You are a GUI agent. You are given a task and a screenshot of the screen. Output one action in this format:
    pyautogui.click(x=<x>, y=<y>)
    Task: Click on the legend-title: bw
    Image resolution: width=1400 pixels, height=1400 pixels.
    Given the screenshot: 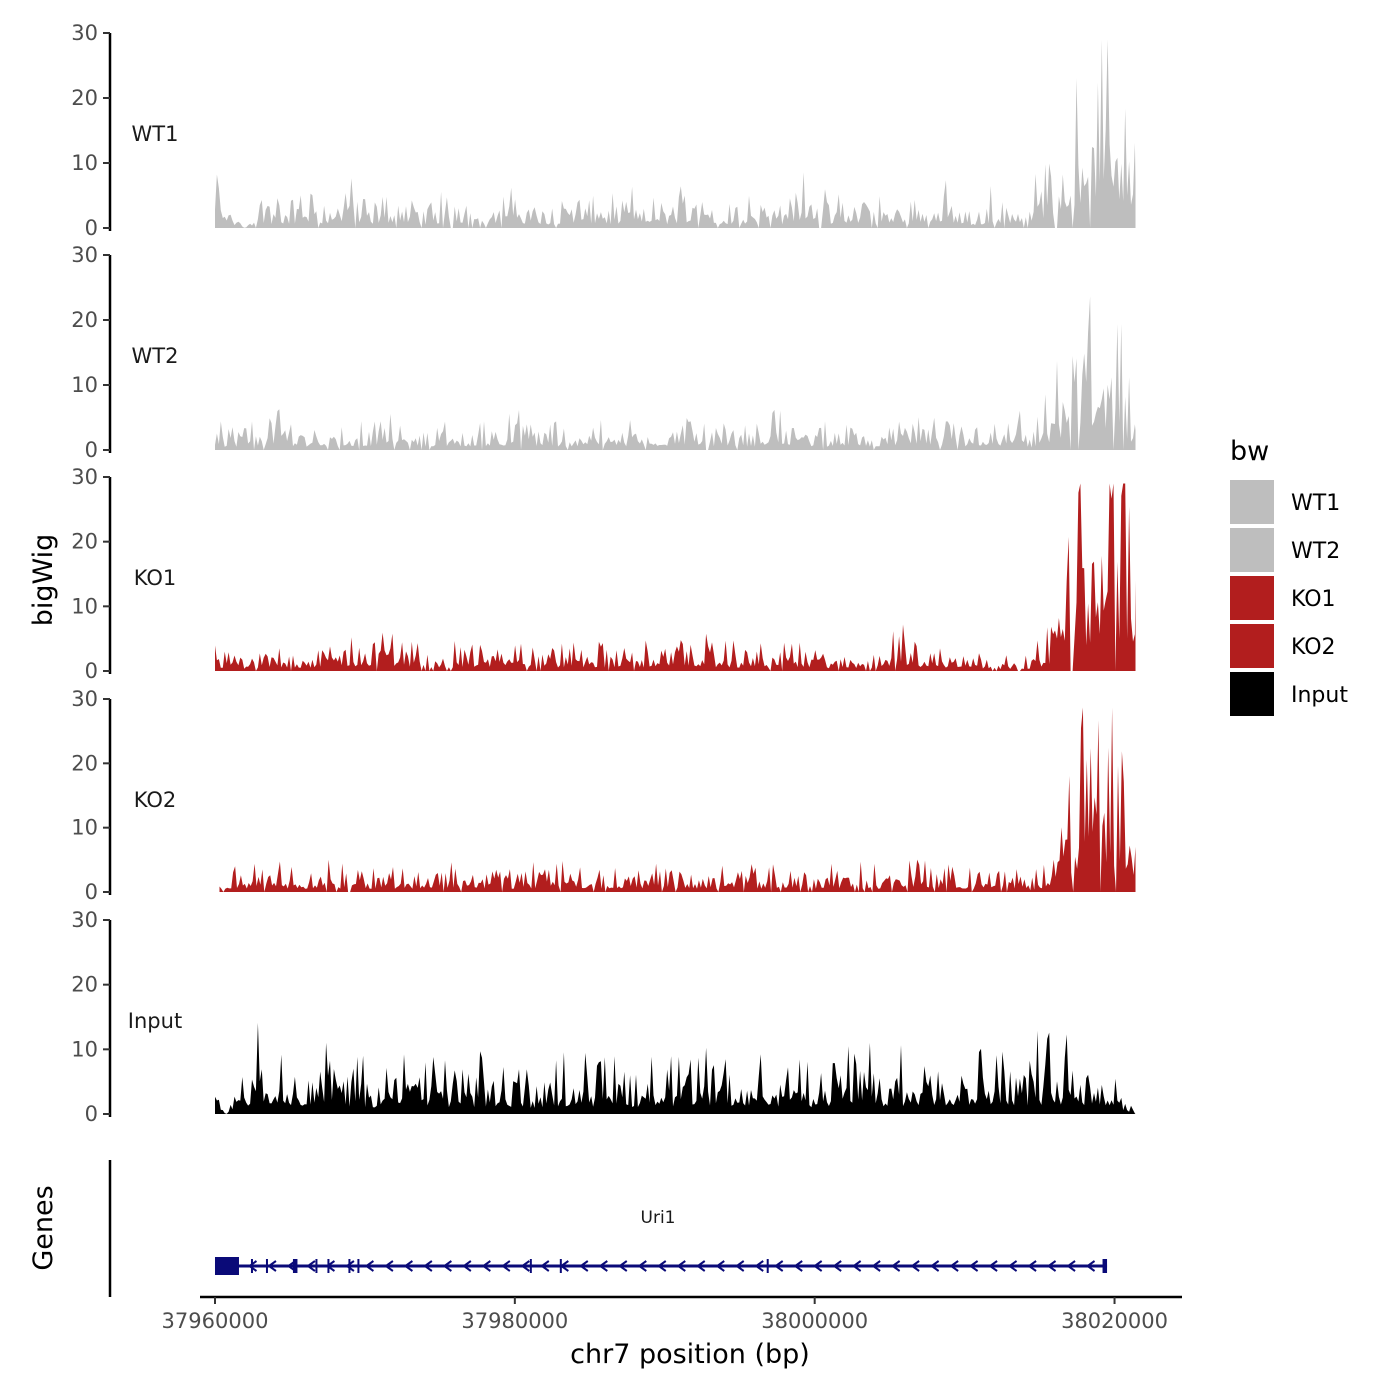 What is the action you would take?
    pyautogui.click(x=1249, y=451)
    